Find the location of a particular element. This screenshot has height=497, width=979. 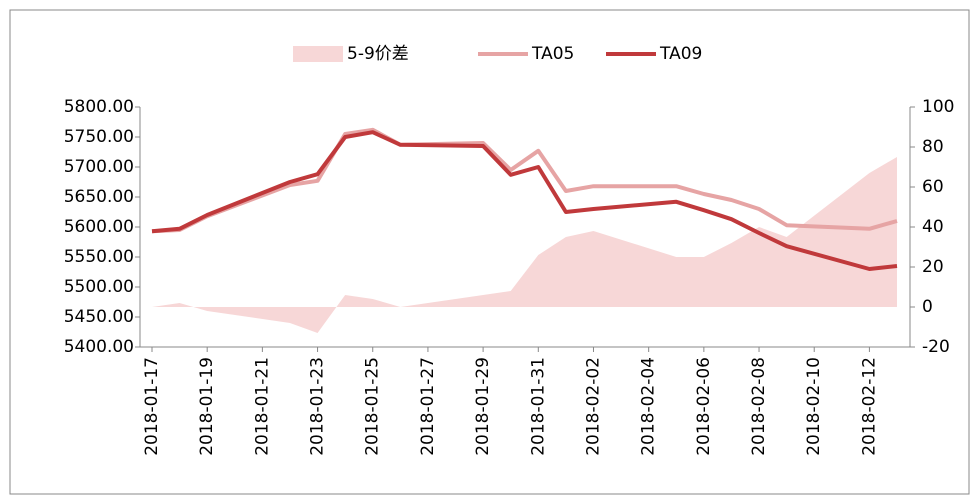

y2-tick-label: 40 is located at coordinates (933, 227).